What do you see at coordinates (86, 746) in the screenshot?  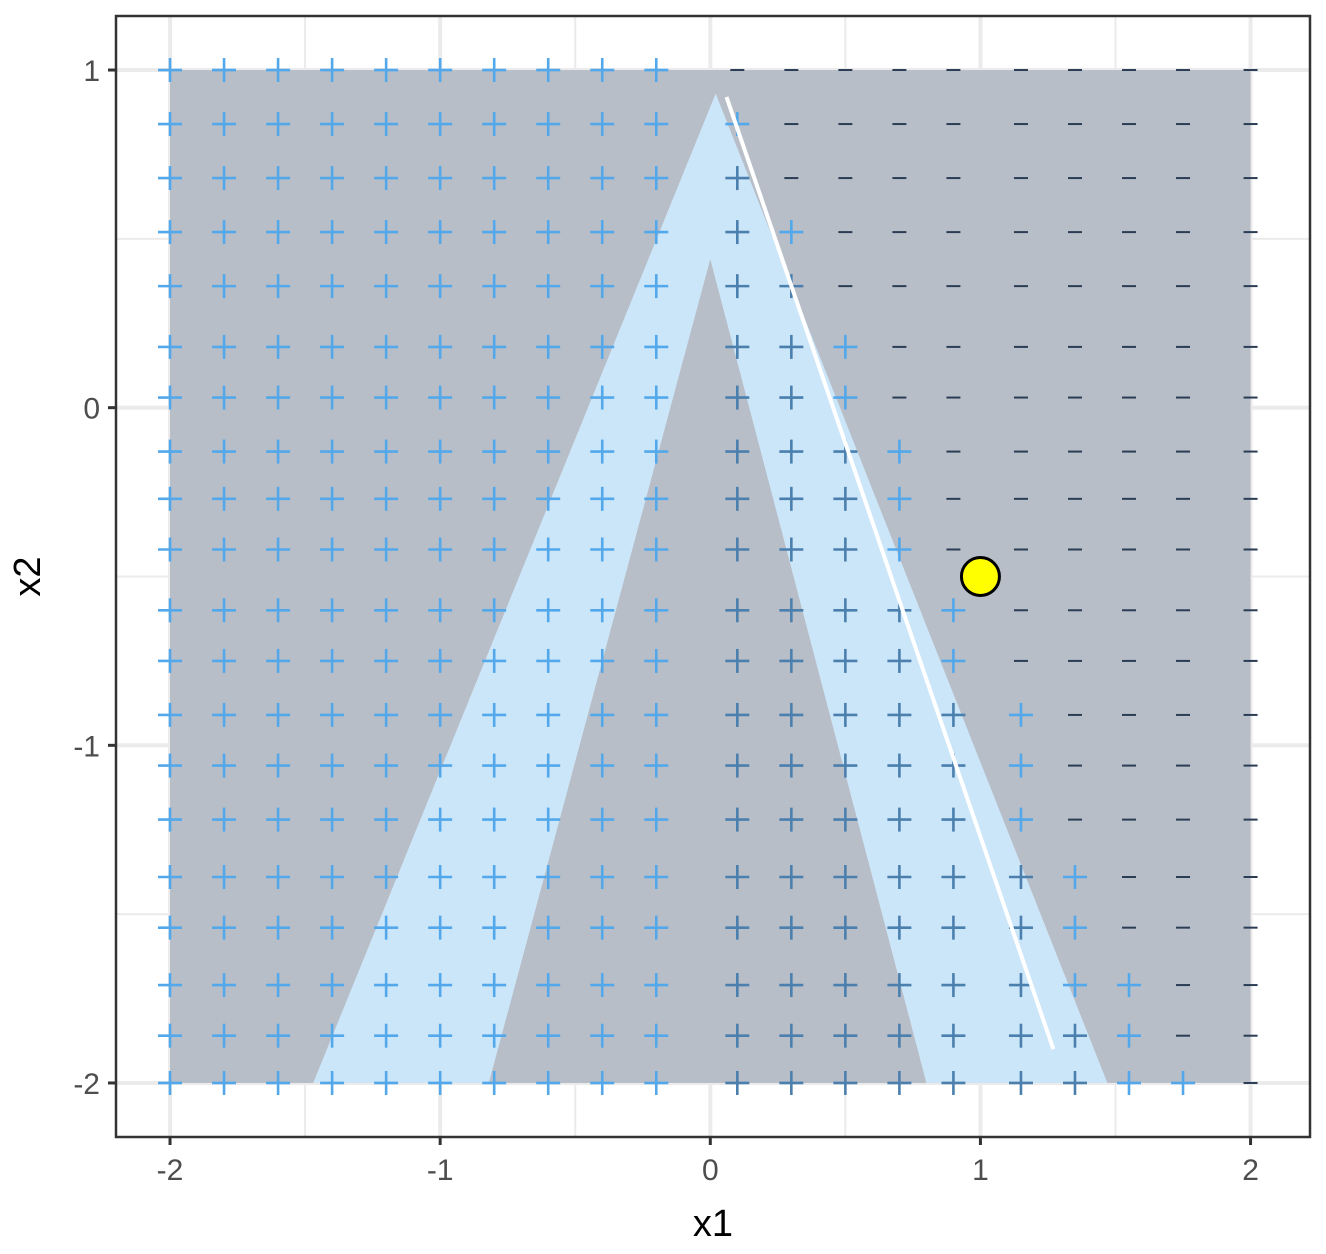 I see `y-tick-label: -1` at bounding box center [86, 746].